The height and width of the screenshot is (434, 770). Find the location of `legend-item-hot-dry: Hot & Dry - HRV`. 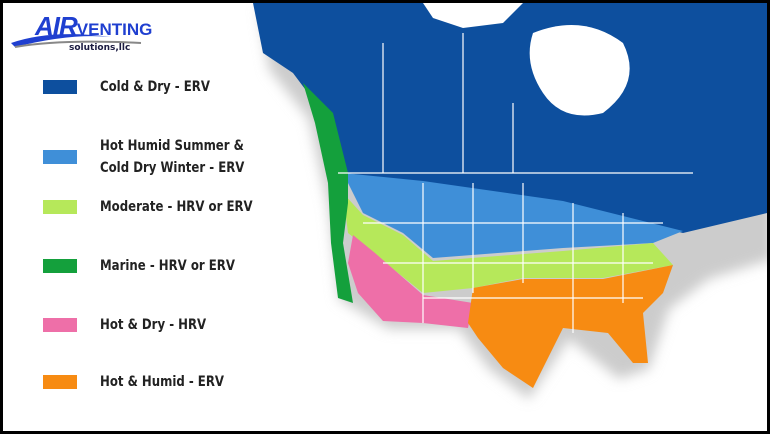

legend-item-hot-dry: Hot & Dry - HRV is located at coordinates (130, 325).